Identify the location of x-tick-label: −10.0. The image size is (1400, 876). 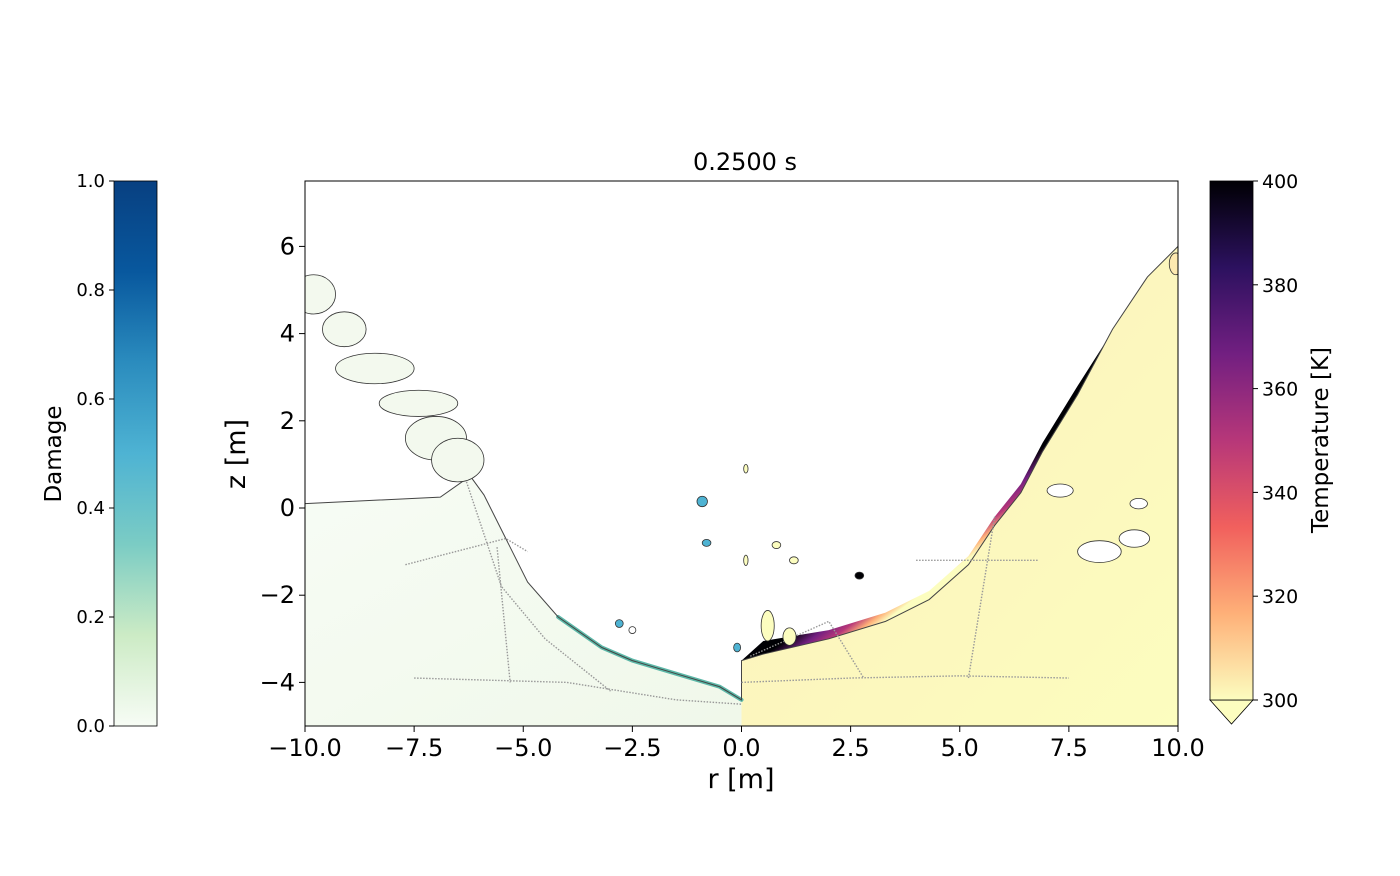
(305, 748).